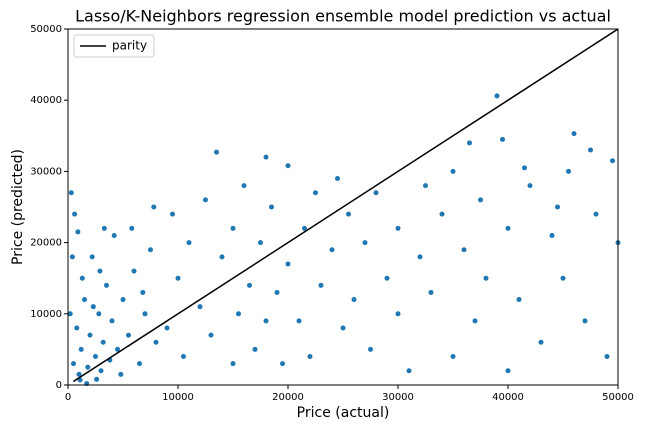  What do you see at coordinates (178, 397) in the screenshot?
I see `x-tick-label: 10000` at bounding box center [178, 397].